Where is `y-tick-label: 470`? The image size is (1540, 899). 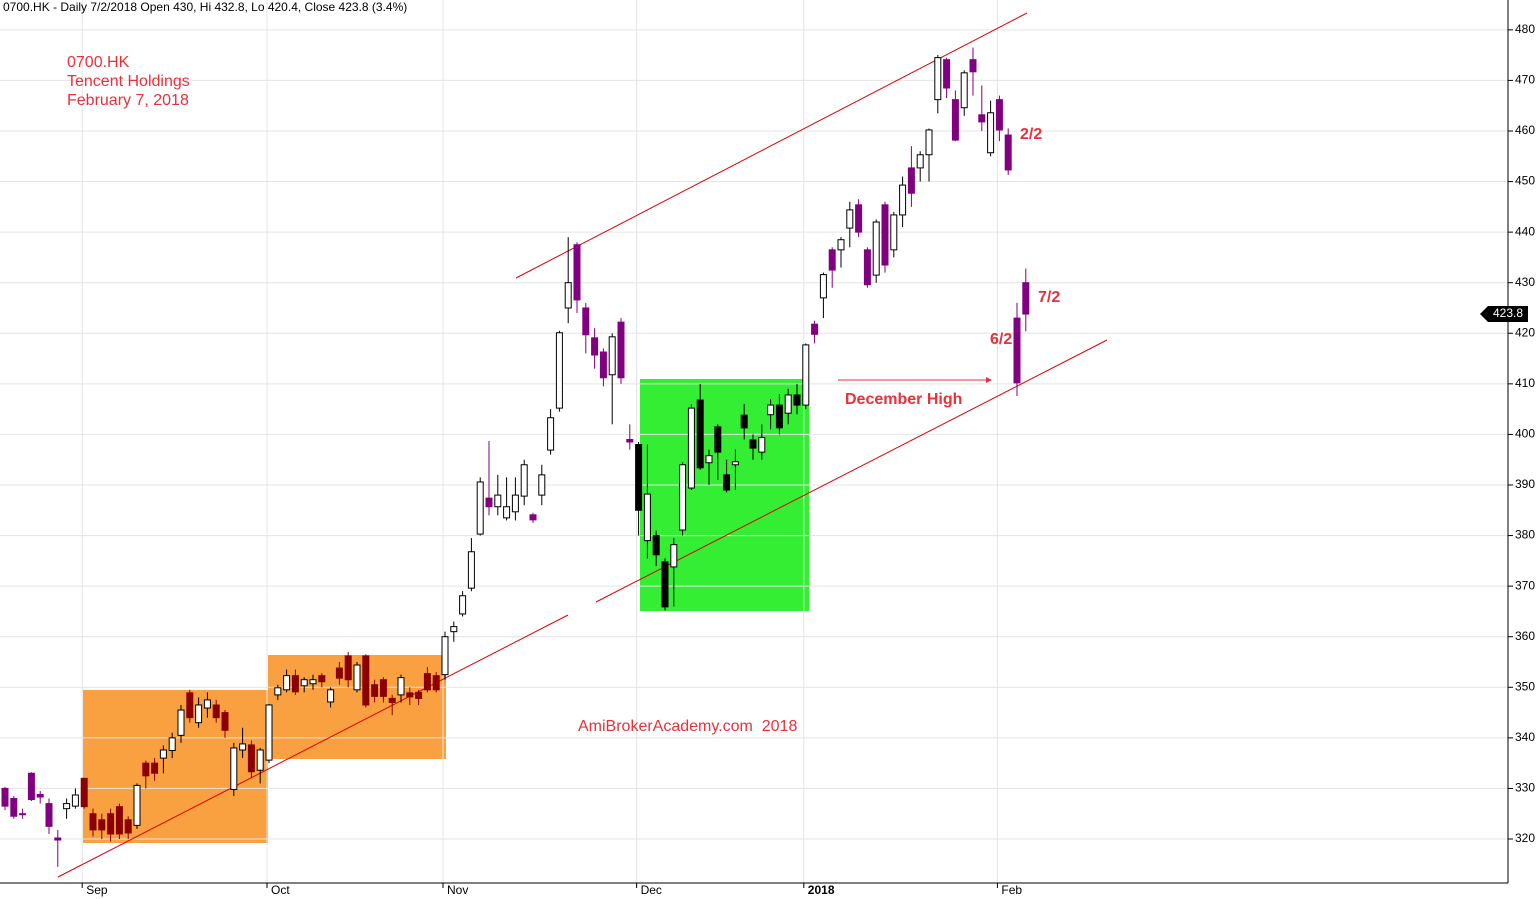 y-tick-label: 470 is located at coordinates (1525, 80).